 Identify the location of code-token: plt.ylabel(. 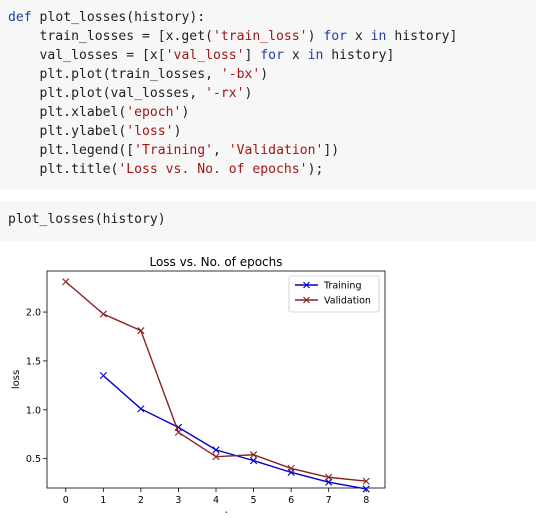
(67, 131).